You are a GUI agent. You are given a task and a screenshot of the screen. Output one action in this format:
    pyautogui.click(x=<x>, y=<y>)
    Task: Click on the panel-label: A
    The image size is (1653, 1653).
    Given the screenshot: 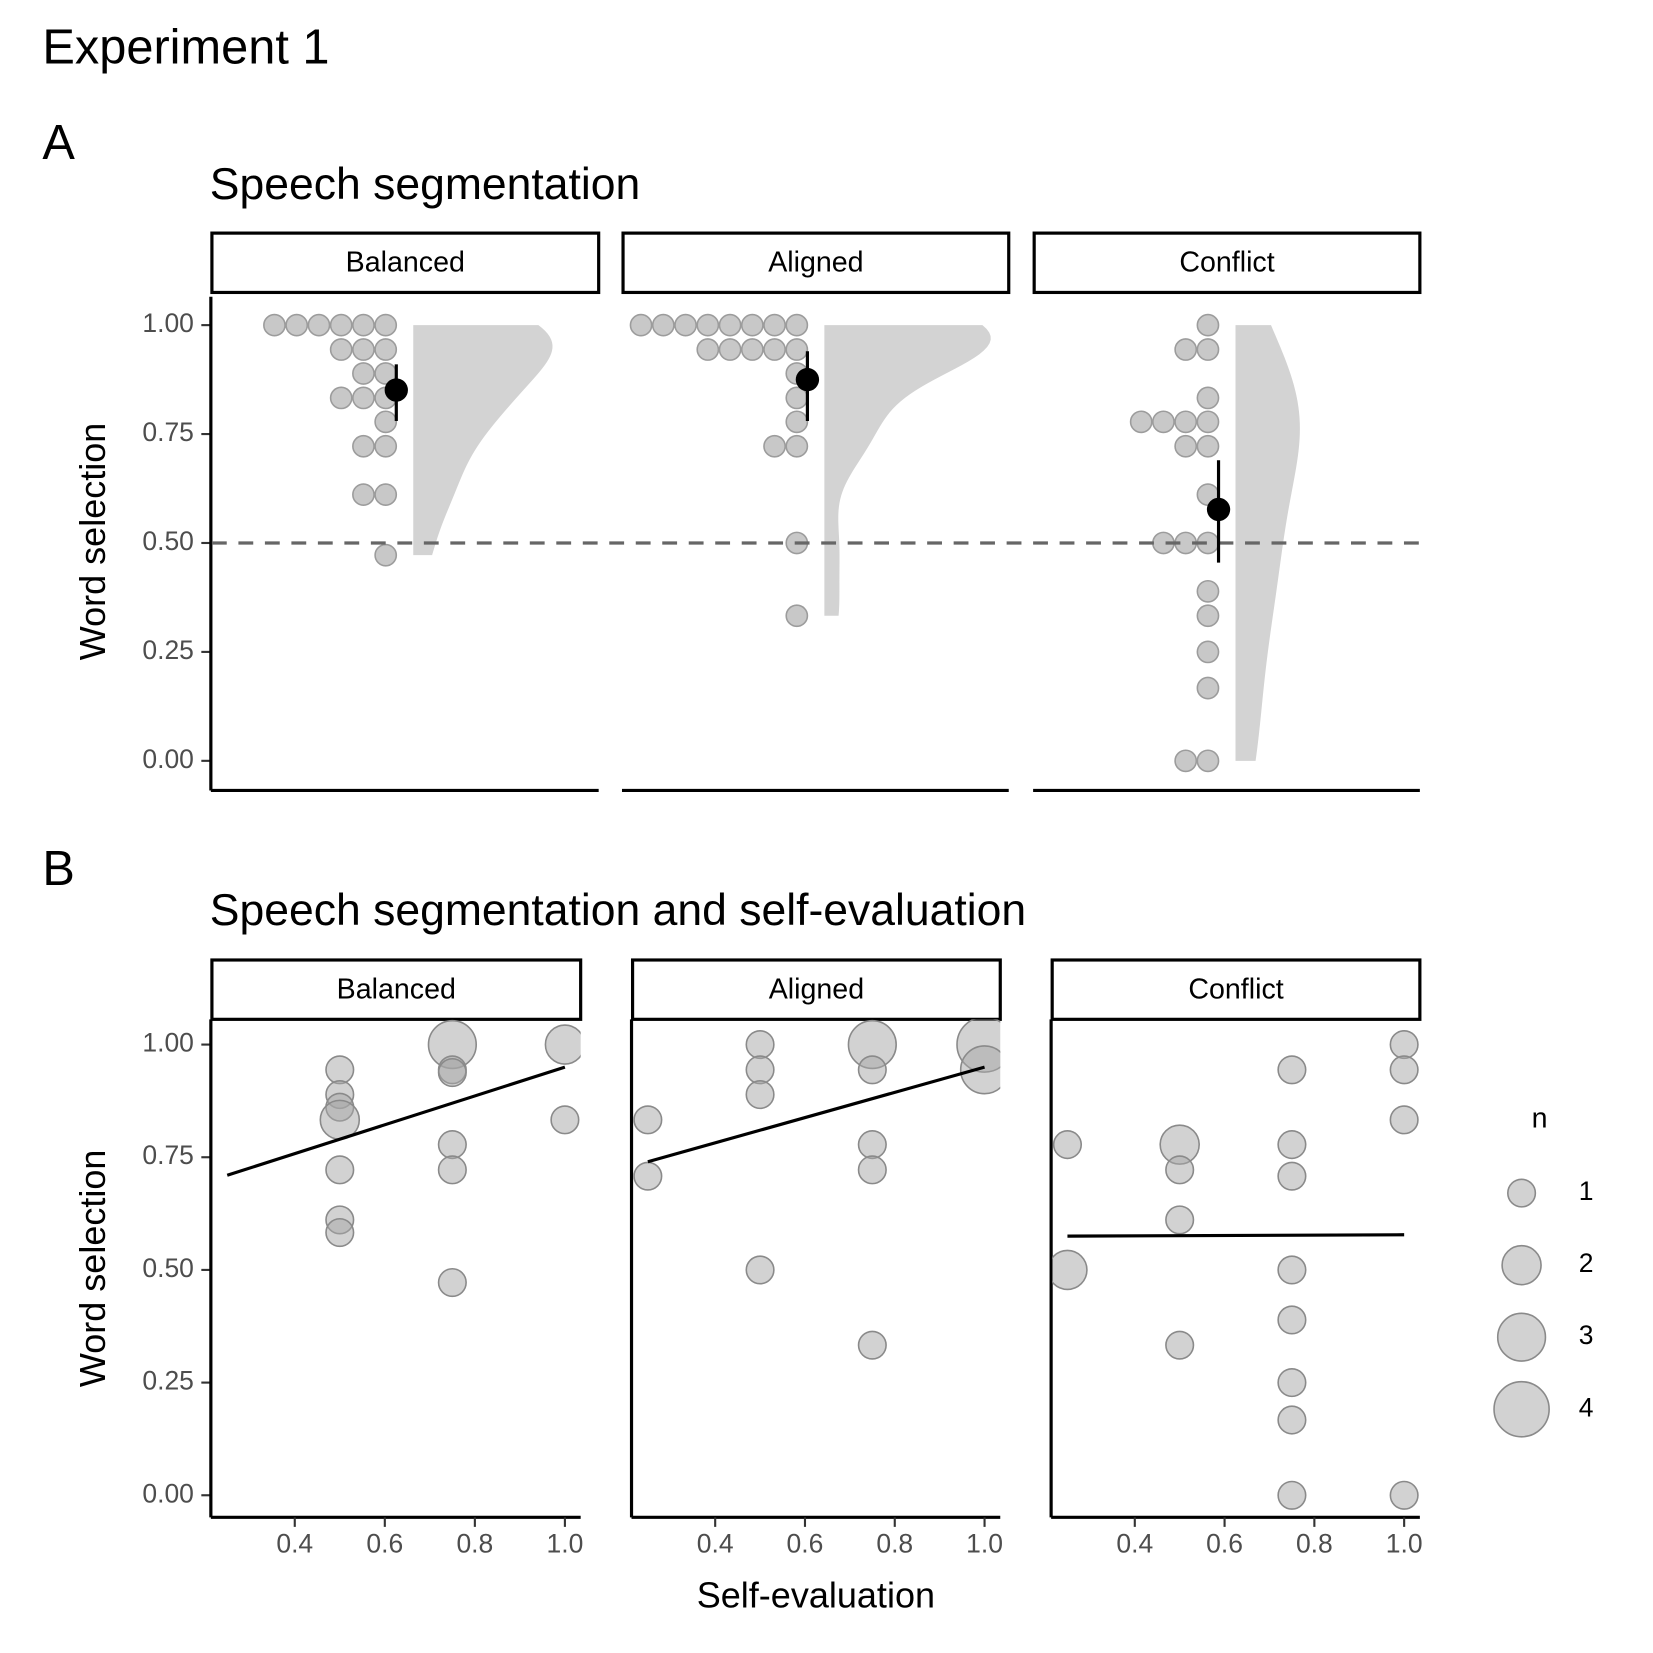 What is the action you would take?
    pyautogui.click(x=58, y=143)
    